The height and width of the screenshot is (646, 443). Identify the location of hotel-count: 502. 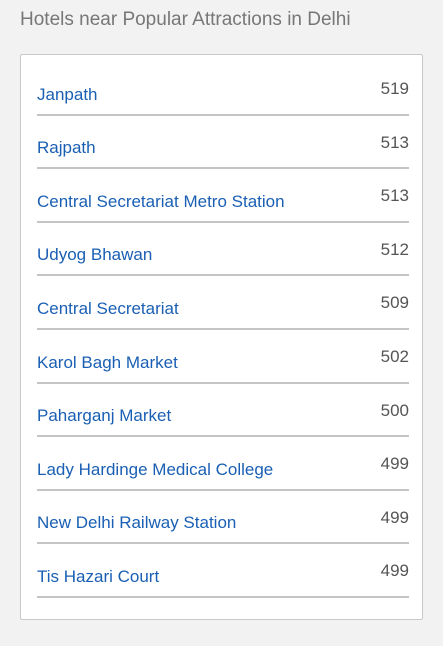
(394, 356).